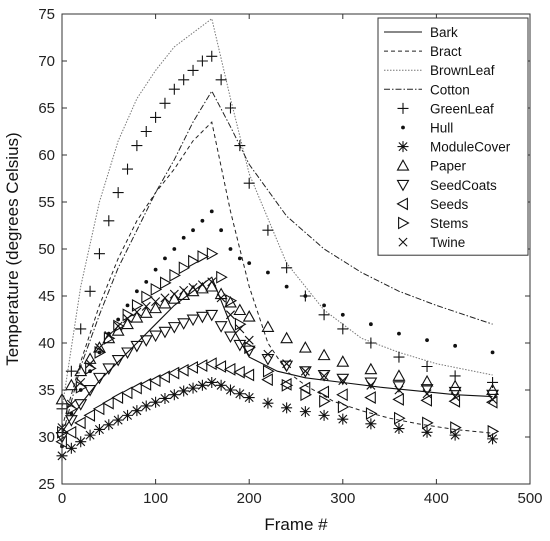 This screenshot has height=541, width=550. I want to click on legend-item-seeds: Seeds, so click(432, 204).